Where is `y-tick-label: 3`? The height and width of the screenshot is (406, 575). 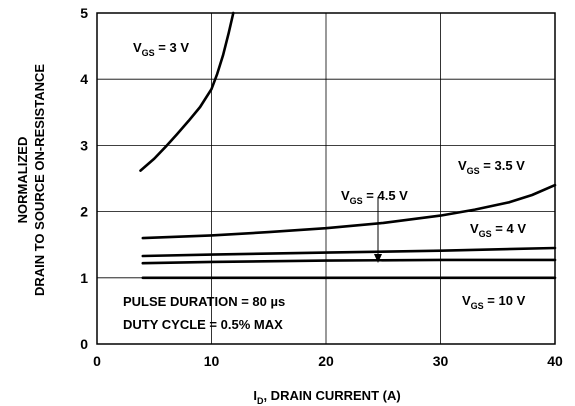
y-tick-label: 3 is located at coordinates (84, 145).